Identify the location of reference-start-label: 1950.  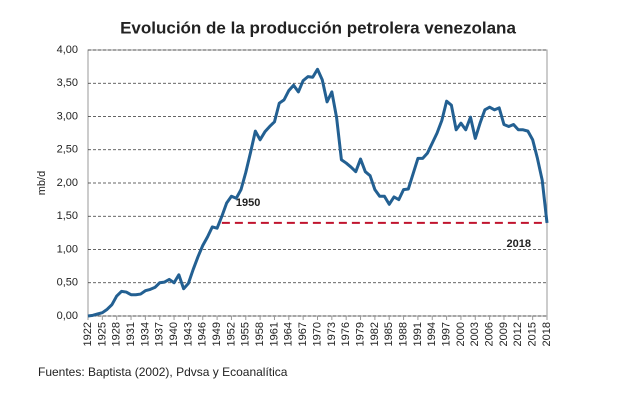
(248, 203).